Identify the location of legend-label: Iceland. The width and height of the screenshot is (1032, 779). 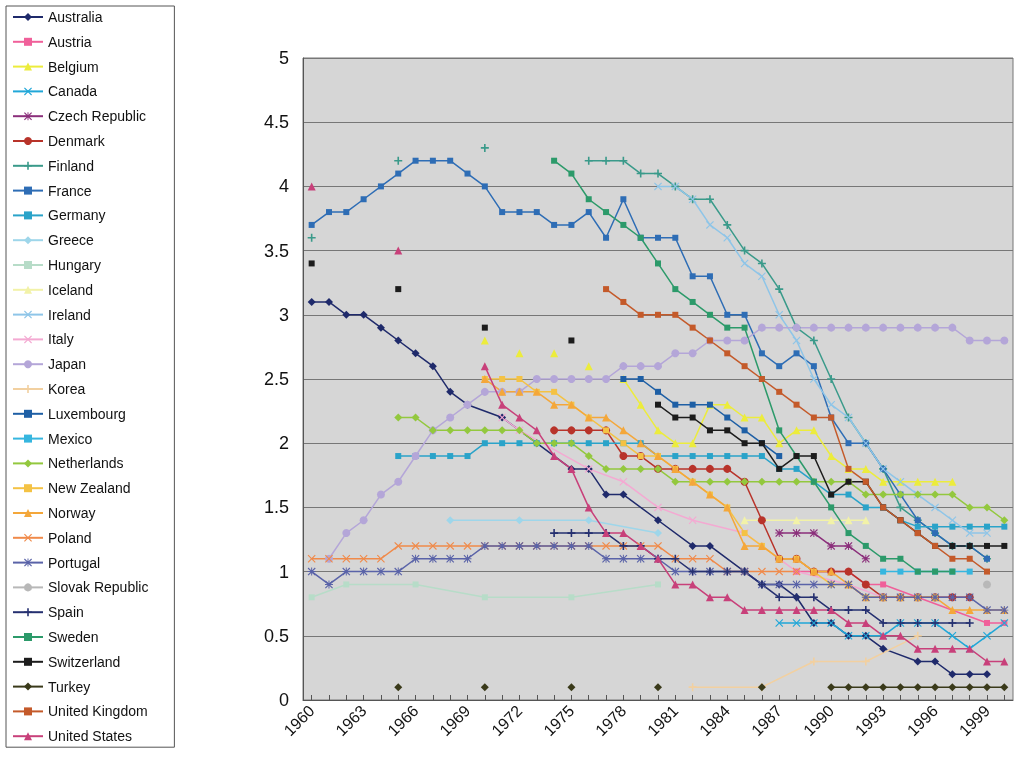
(71, 289).